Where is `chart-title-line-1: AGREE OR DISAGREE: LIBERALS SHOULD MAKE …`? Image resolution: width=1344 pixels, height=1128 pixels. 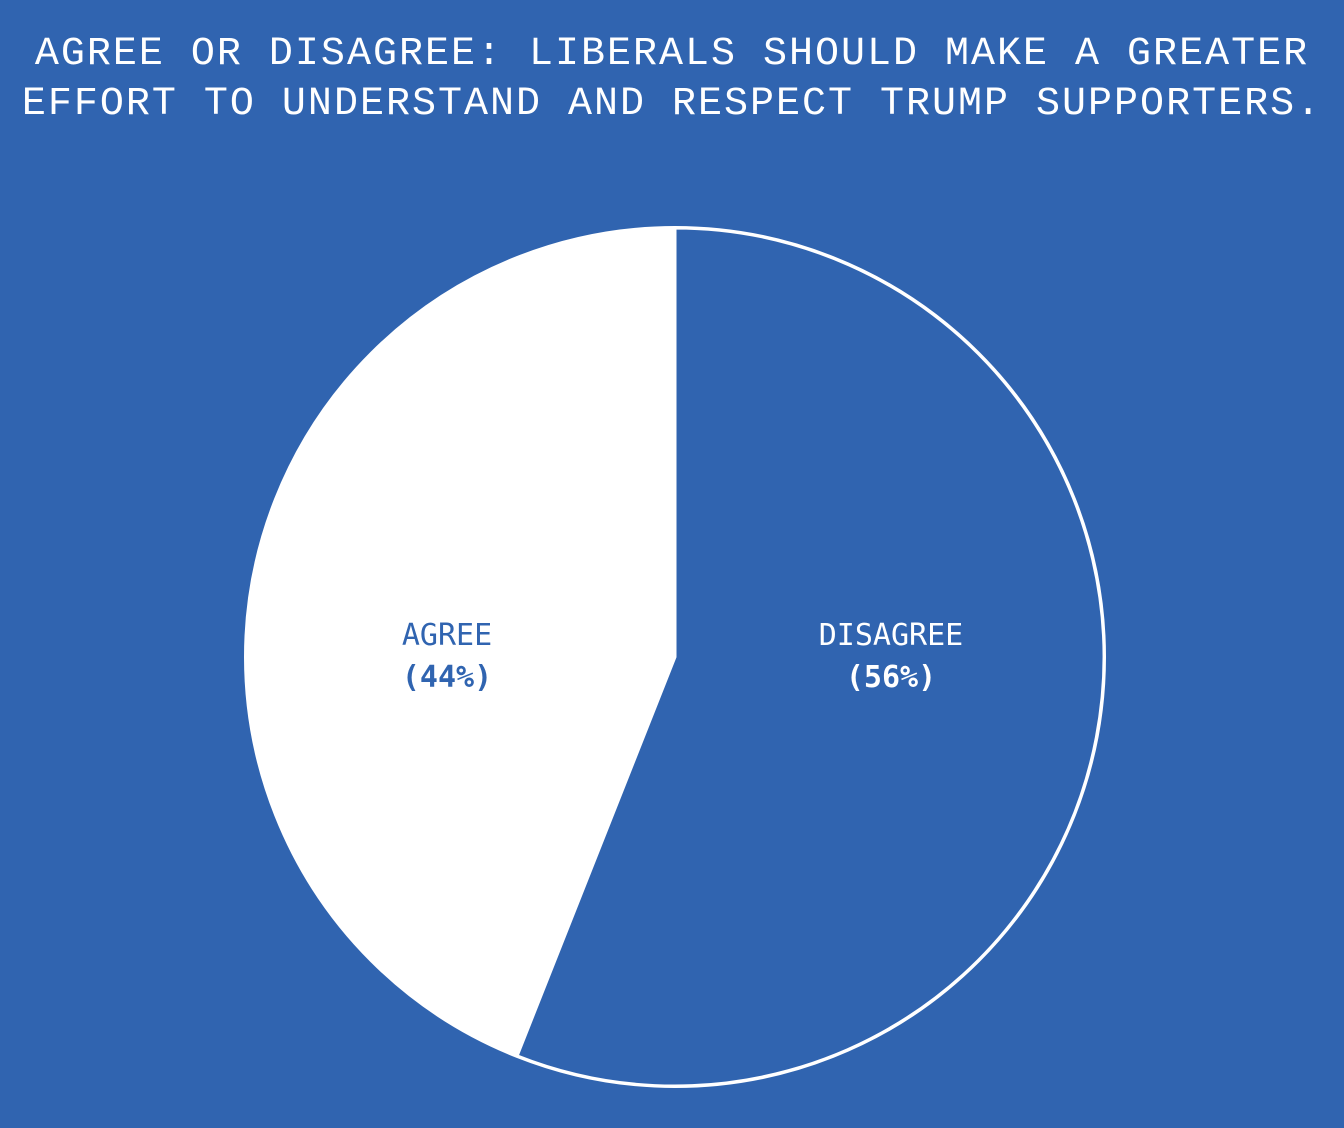 chart-title-line-1: AGREE OR DISAGREE: LIBERALS SHOULD MAKE … is located at coordinates (672, 54).